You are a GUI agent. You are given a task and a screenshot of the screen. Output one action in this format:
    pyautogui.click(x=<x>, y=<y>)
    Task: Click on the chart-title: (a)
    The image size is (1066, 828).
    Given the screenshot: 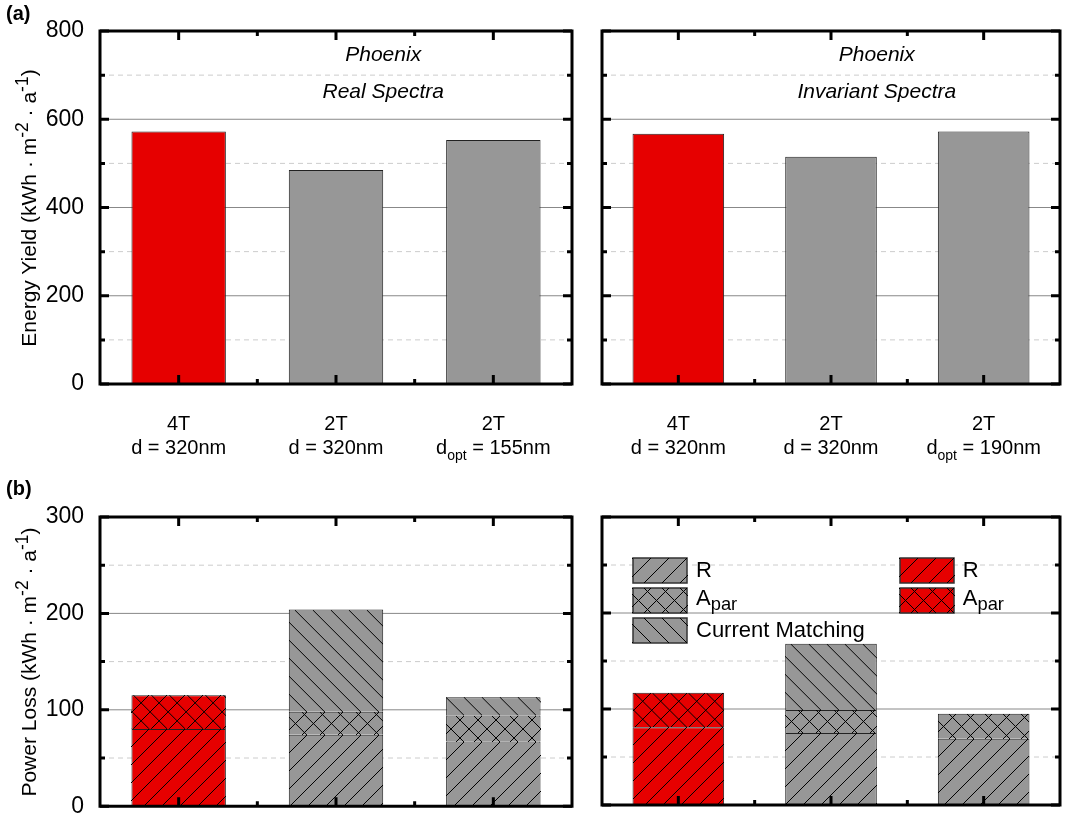 What is the action you would take?
    pyautogui.click(x=18, y=13)
    